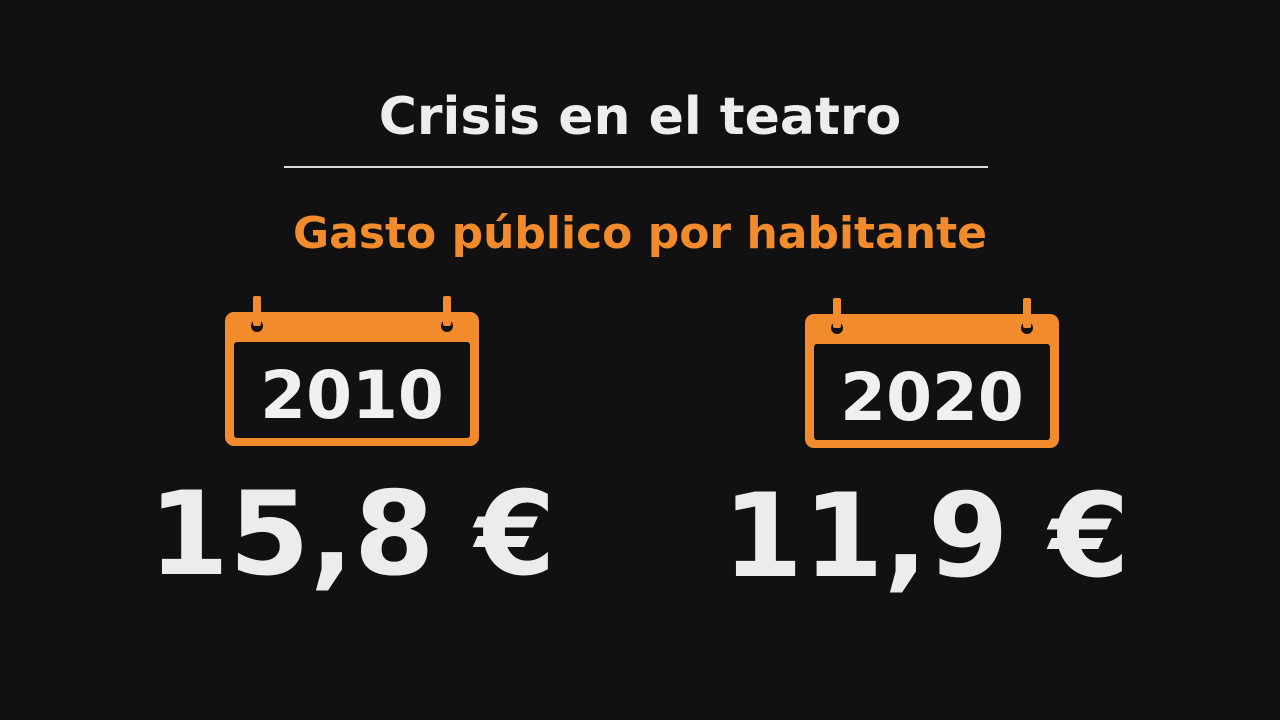  What do you see at coordinates (640, 117) in the screenshot?
I see `page-title: Crisis en el teatro` at bounding box center [640, 117].